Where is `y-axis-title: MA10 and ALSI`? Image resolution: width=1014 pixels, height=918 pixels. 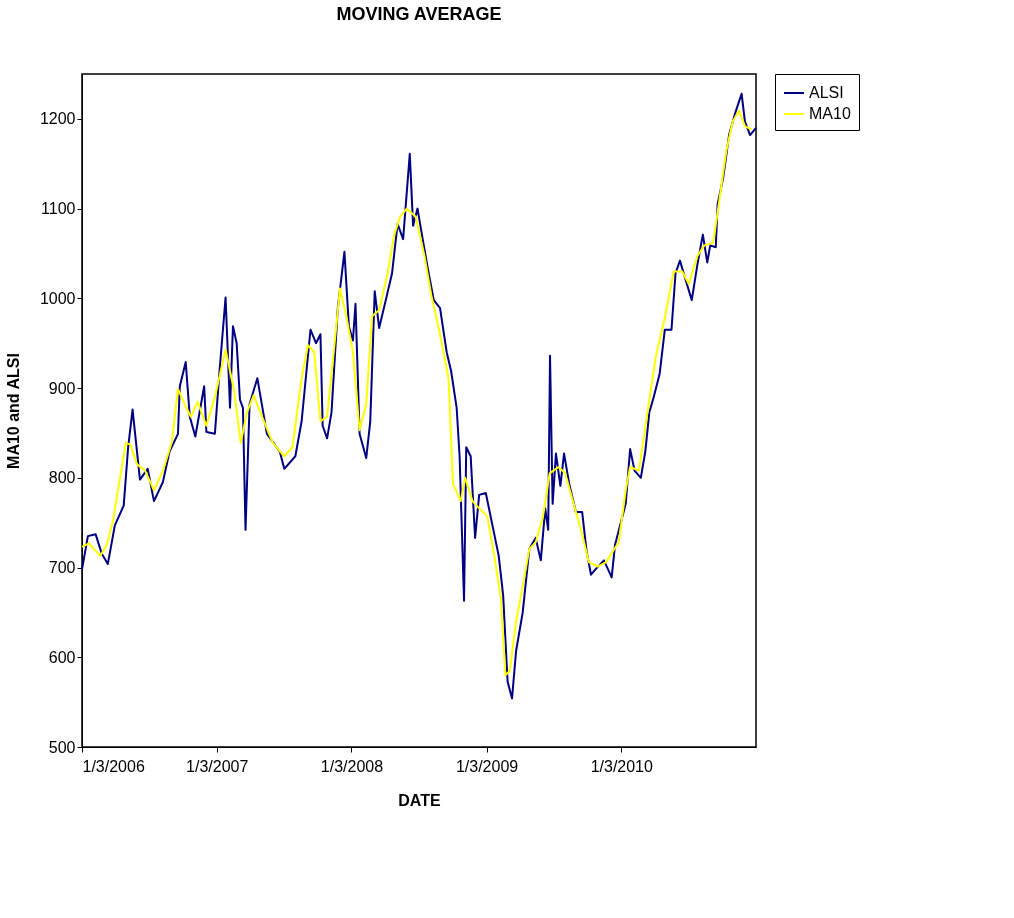 y-axis-title: MA10 and ALSI is located at coordinates (13, 411).